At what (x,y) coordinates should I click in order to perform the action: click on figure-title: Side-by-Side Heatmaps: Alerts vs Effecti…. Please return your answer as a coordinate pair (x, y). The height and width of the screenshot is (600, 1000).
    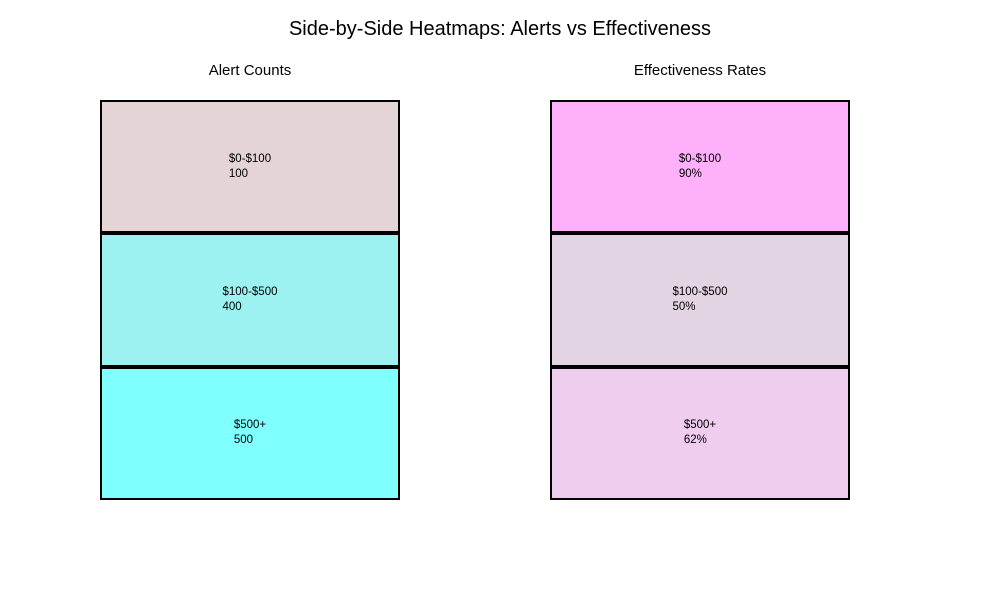
    Looking at the image, I should click on (500, 29).